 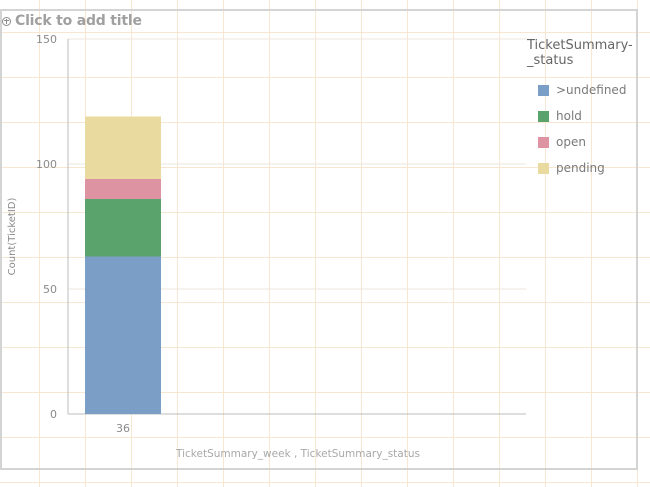 What do you see at coordinates (571, 142) in the screenshot?
I see `legend-label: open` at bounding box center [571, 142].